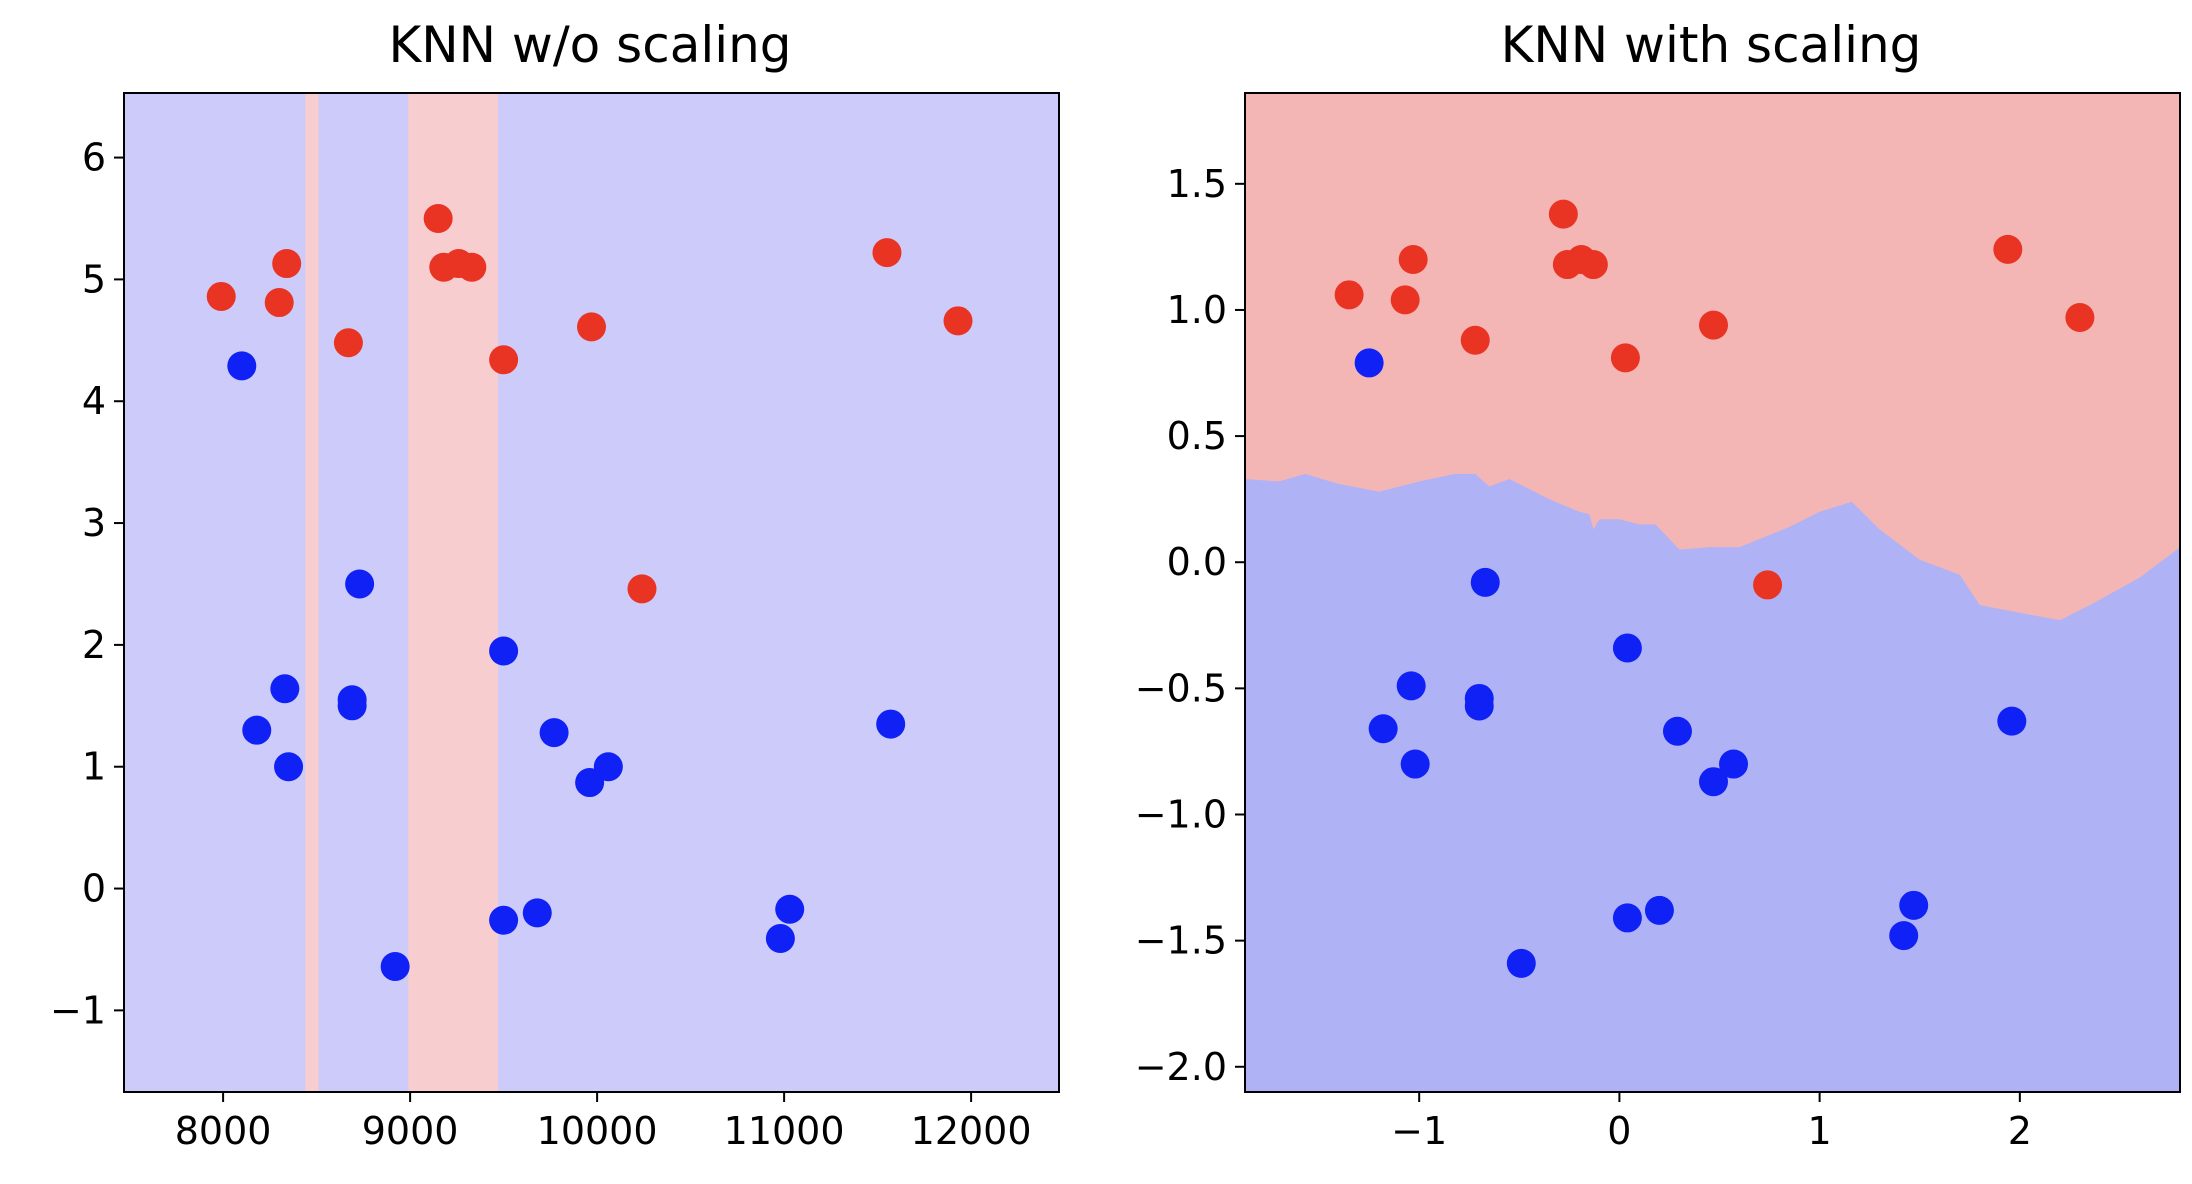 The height and width of the screenshot is (1184, 2192). What do you see at coordinates (1181, 941) in the screenshot?
I see `y-tick-label: −1.5` at bounding box center [1181, 941].